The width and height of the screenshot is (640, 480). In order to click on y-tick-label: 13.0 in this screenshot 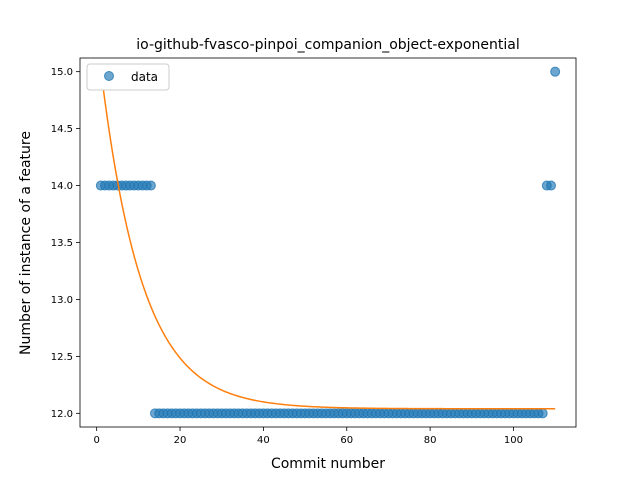, I will do `click(62, 300)`.